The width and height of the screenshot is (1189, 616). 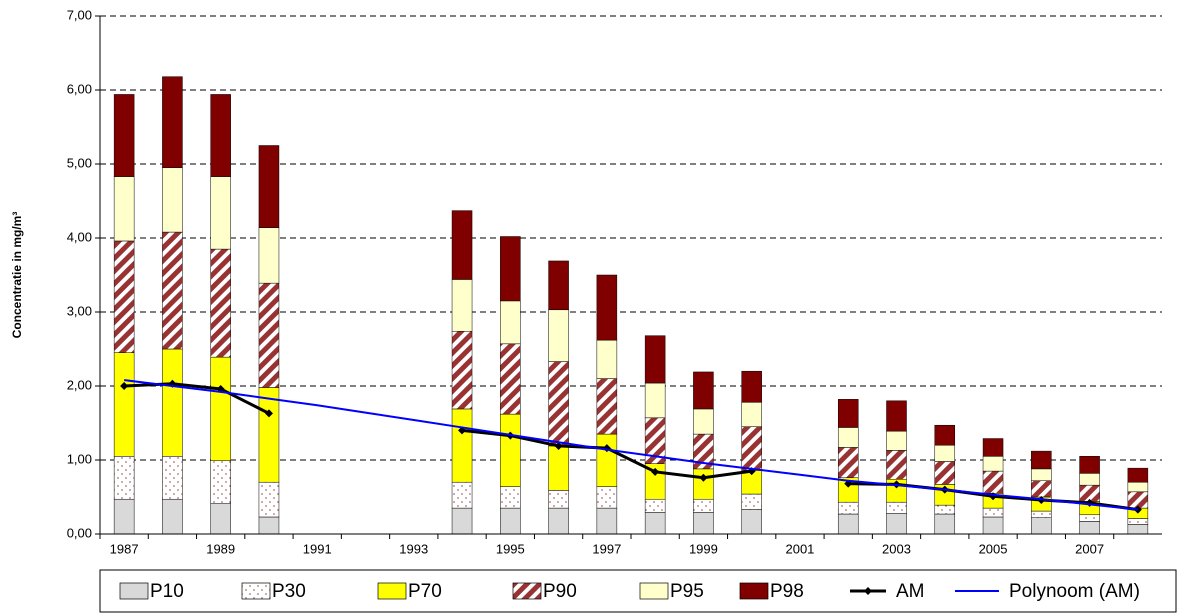 I want to click on x-tick-label: 2003, so click(x=896, y=548).